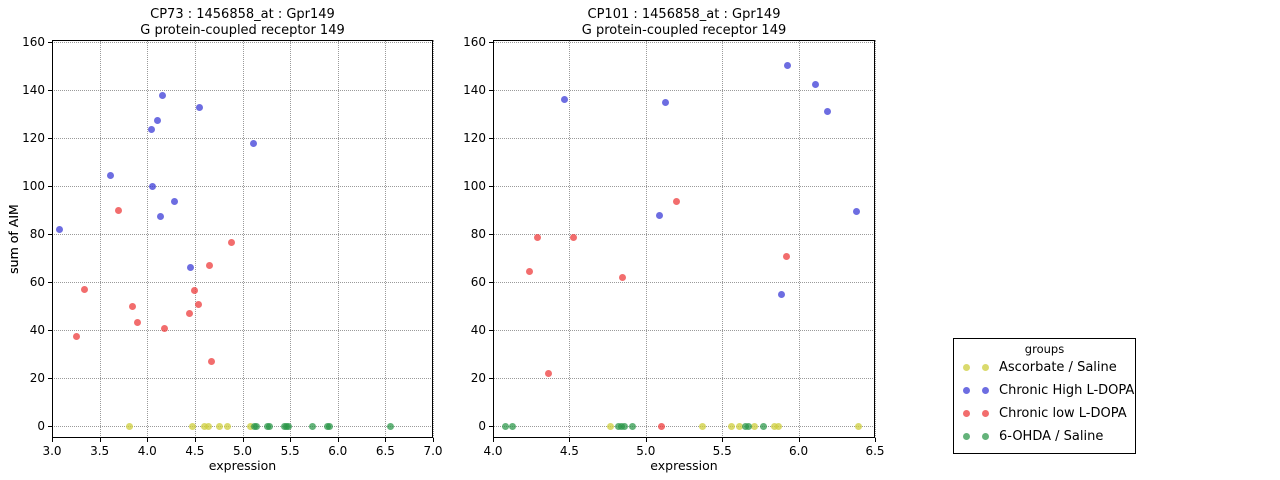 The height and width of the screenshot is (480, 1280). Describe the element at coordinates (478, 330) in the screenshot. I see `y-tick-label: 40` at that location.